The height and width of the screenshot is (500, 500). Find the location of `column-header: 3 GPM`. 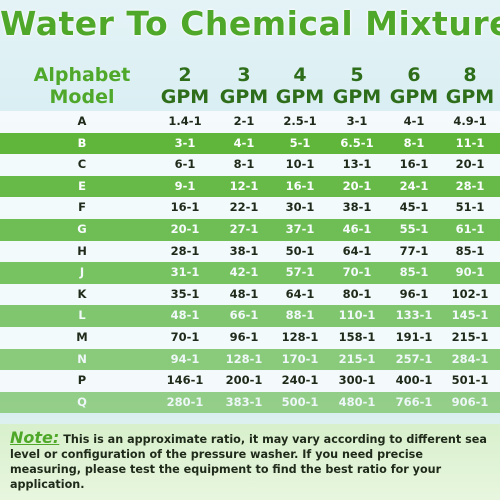

column-header: 3 GPM is located at coordinates (244, 86).